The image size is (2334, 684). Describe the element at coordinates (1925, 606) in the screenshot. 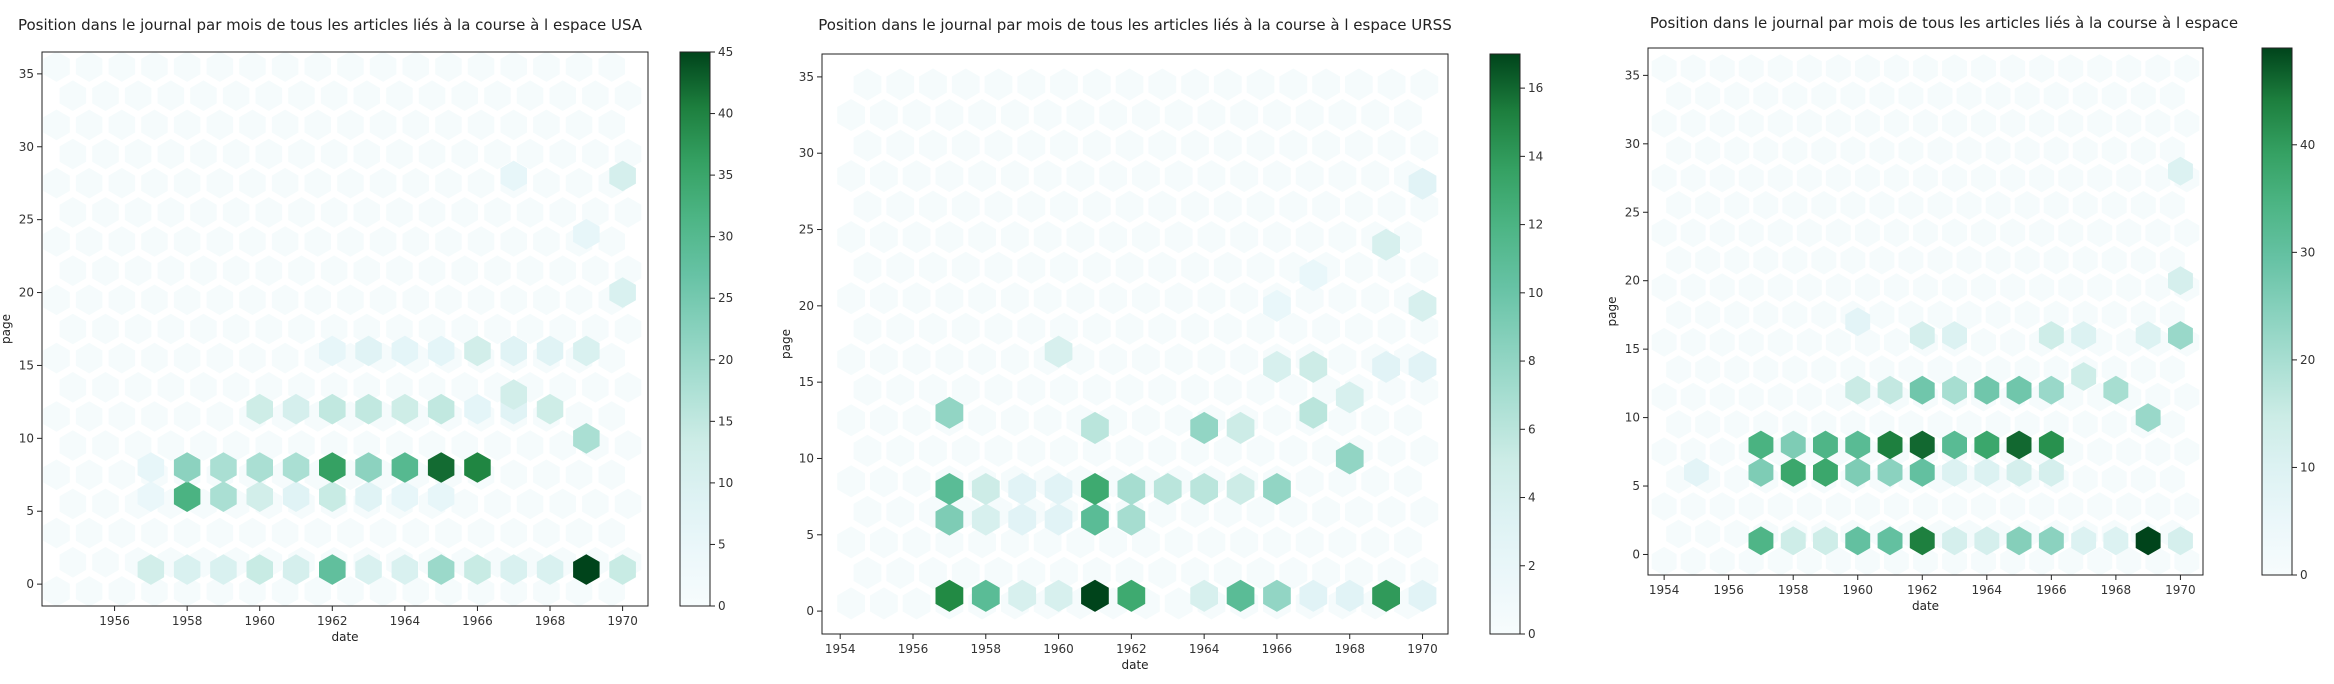

I see `x-axis-label: date` at that location.